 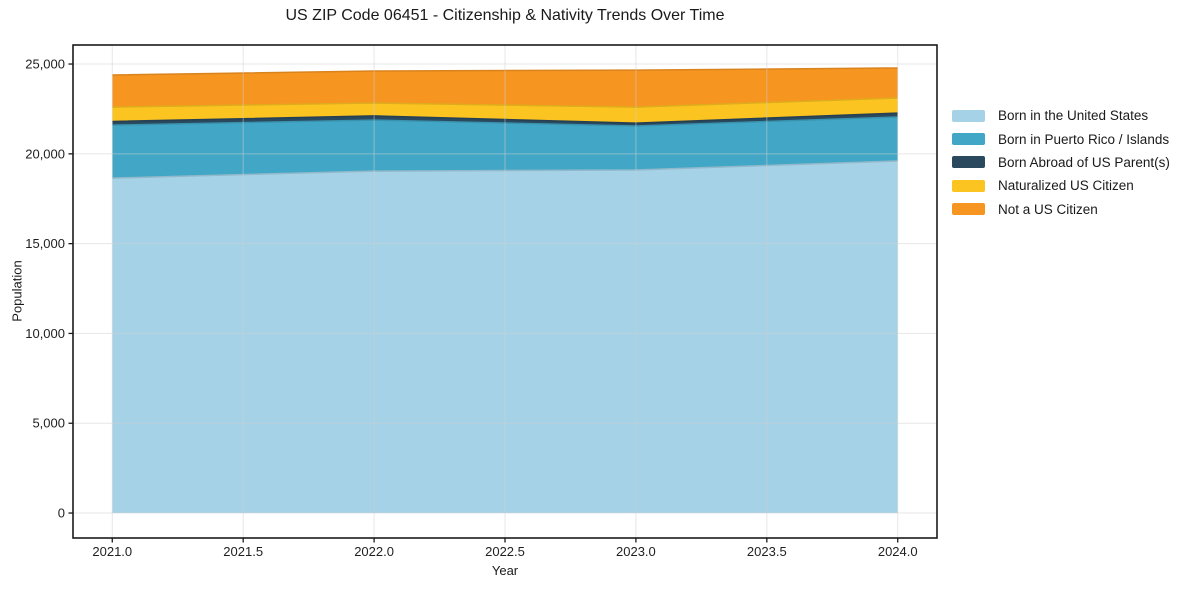 What do you see at coordinates (1084, 162) in the screenshot?
I see `legend-label: Born Abroad of US Parent(s)` at bounding box center [1084, 162].